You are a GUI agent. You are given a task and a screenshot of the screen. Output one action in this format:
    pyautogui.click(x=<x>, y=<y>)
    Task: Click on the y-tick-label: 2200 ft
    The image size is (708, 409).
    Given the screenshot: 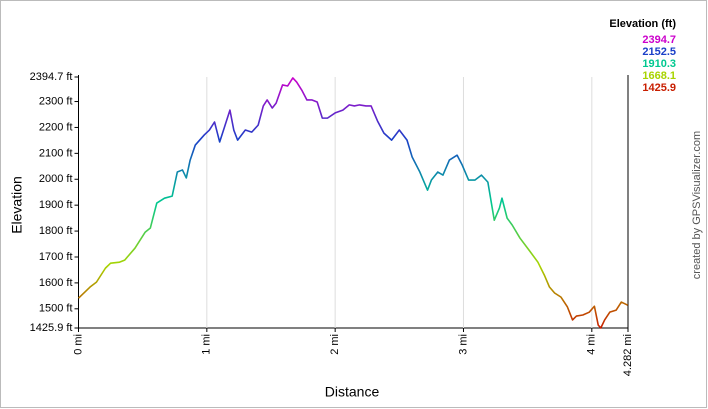 What is the action you would take?
    pyautogui.click(x=56, y=127)
    